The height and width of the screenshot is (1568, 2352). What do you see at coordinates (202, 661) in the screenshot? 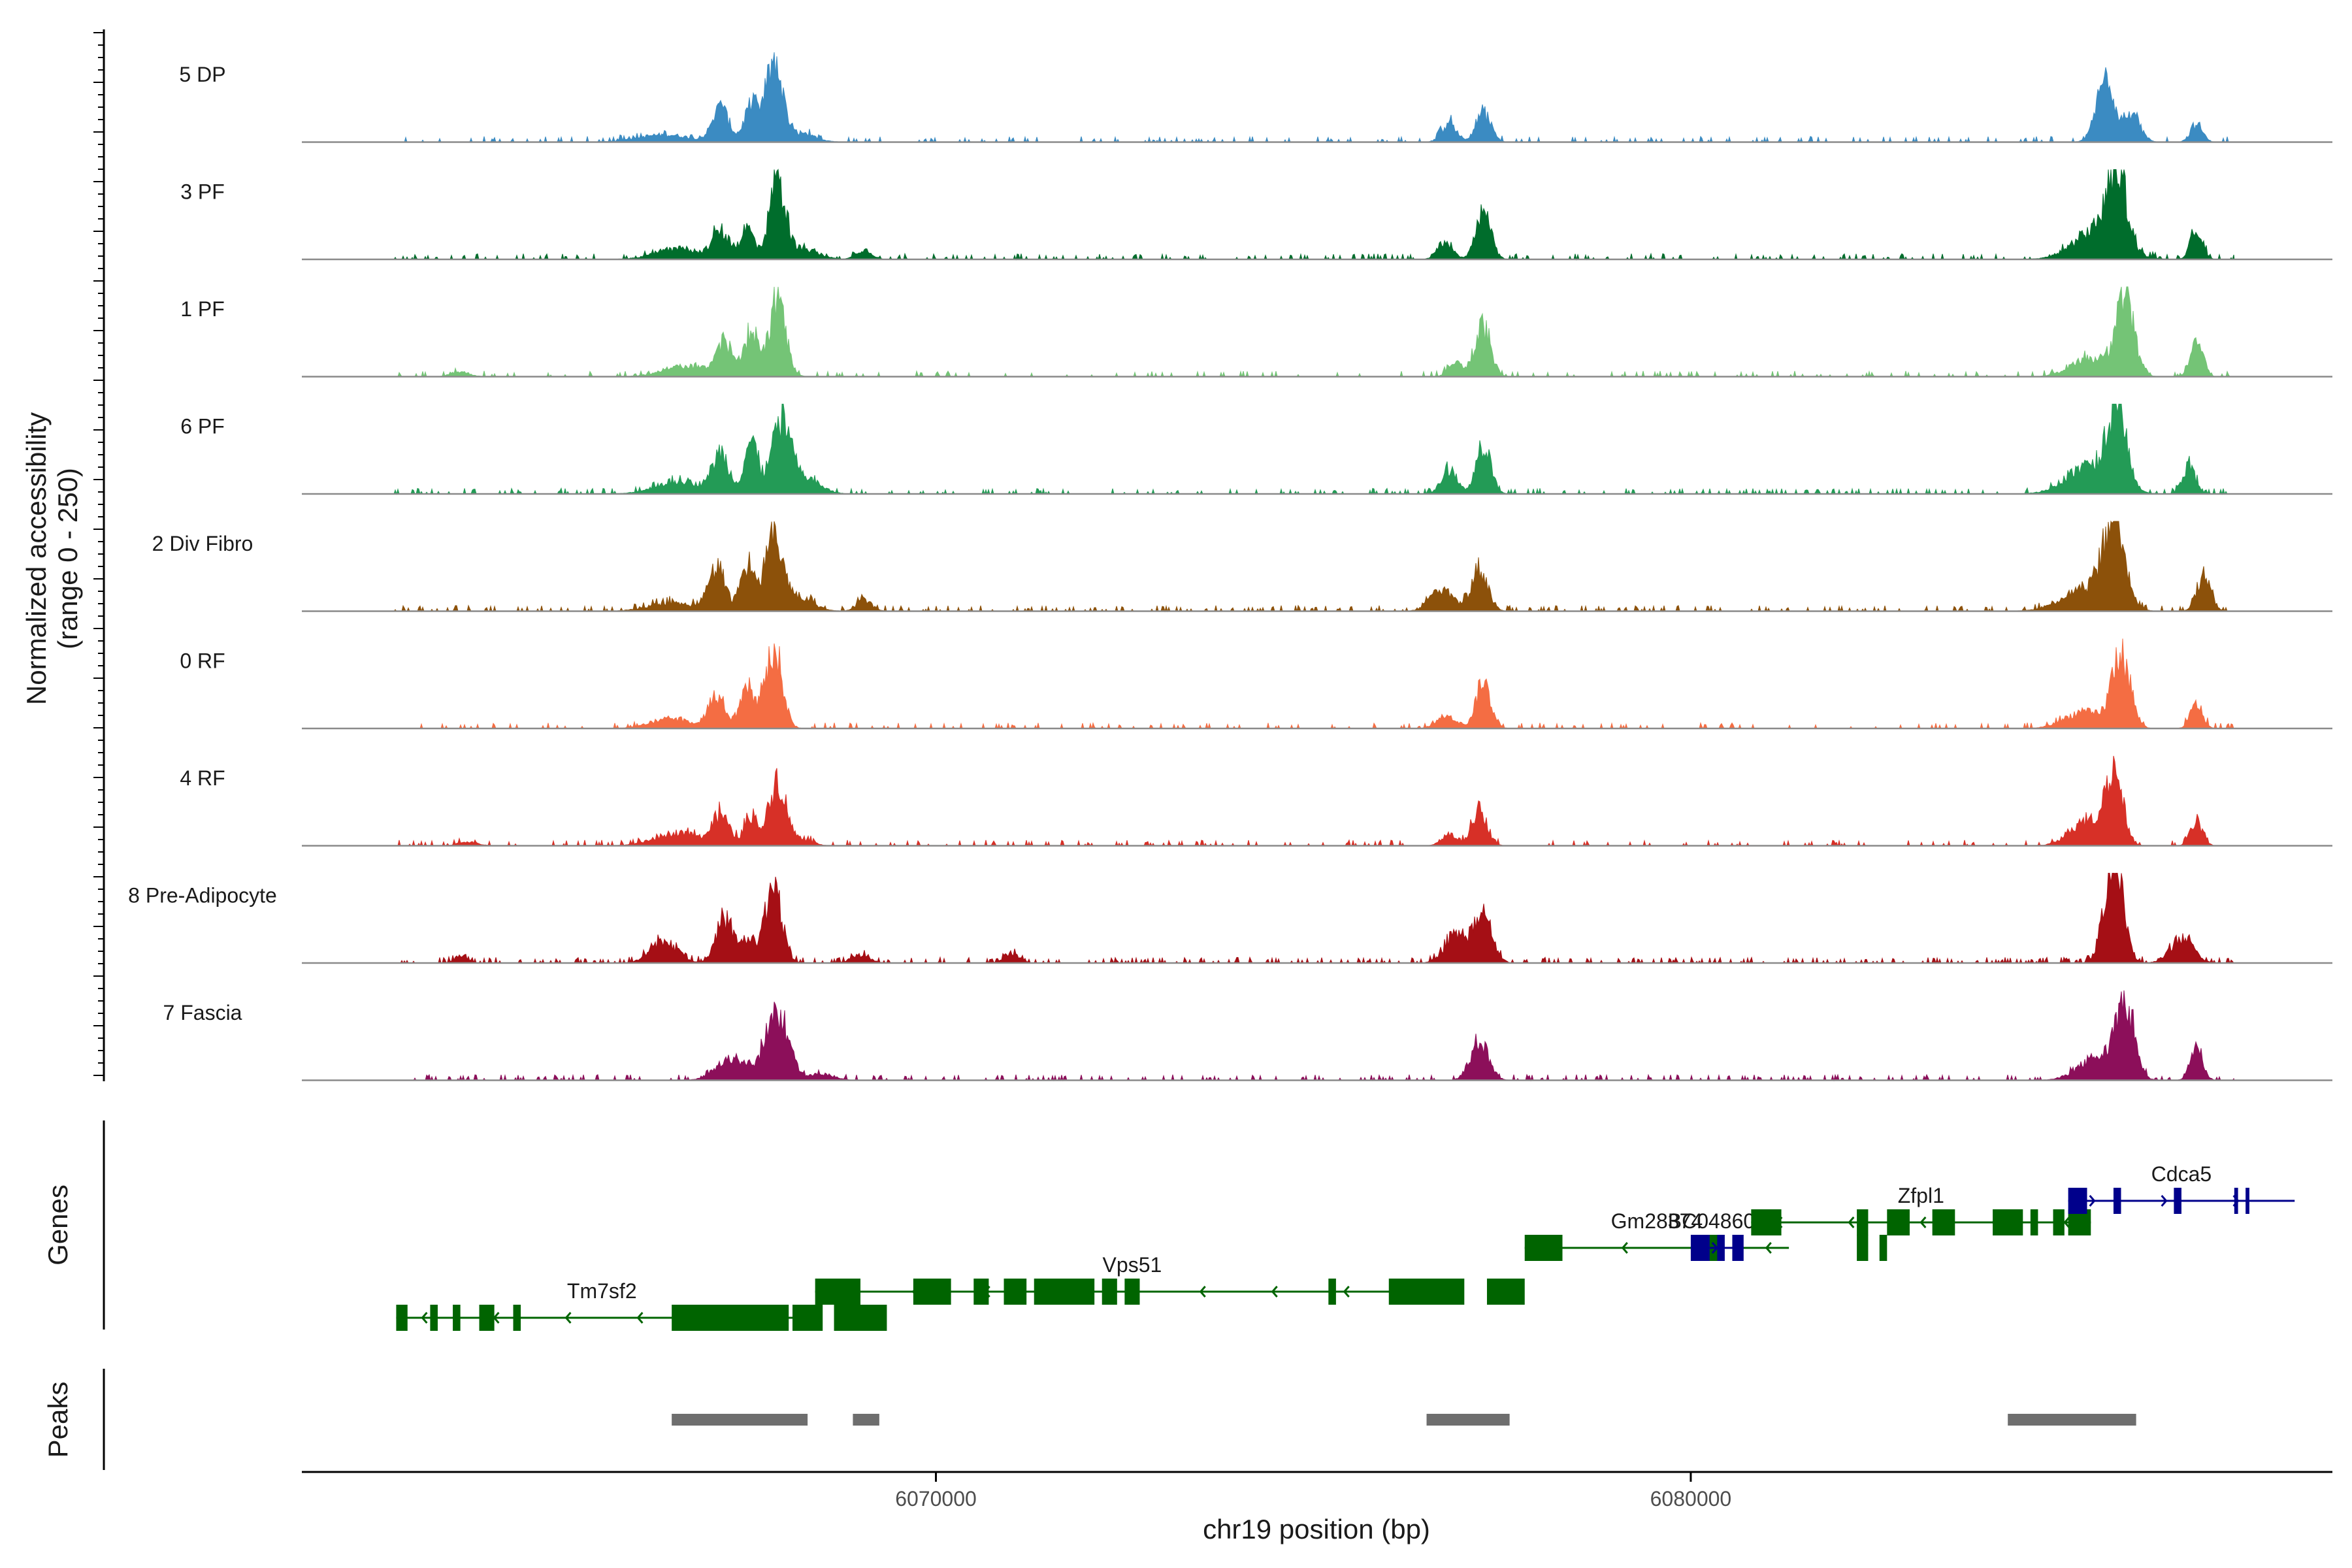
I see `track-label: 0 RF` at bounding box center [202, 661].